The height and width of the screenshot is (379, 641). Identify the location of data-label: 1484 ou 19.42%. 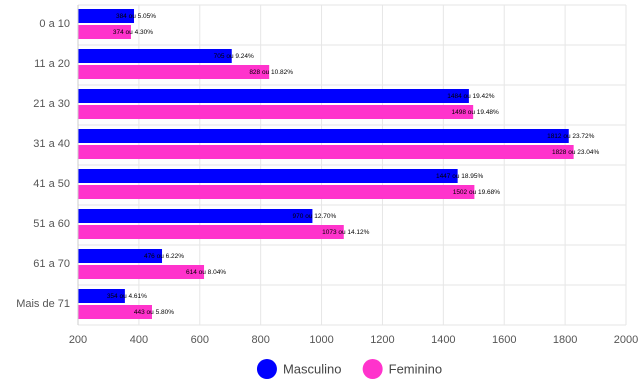
(471, 96).